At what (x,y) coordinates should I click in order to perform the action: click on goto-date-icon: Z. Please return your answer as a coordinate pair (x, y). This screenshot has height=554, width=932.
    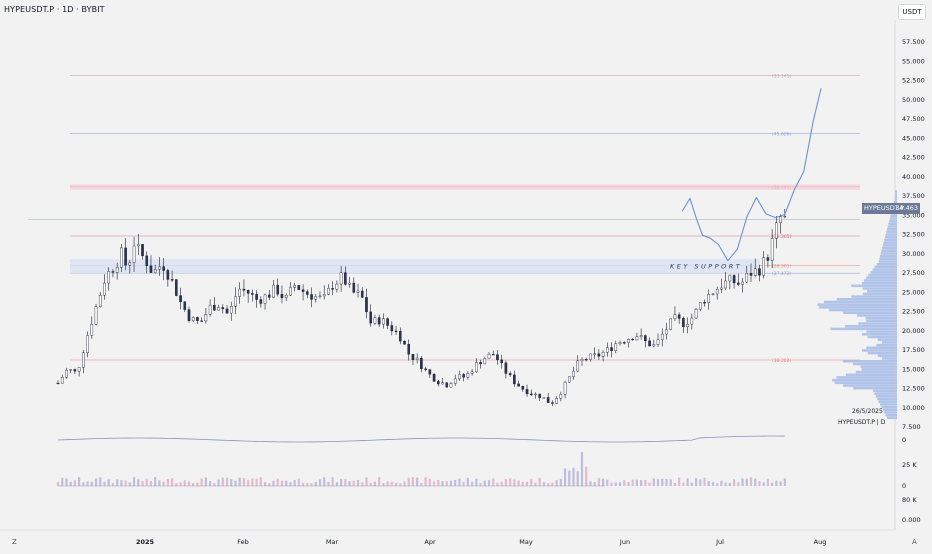
    Looking at the image, I should click on (14, 542).